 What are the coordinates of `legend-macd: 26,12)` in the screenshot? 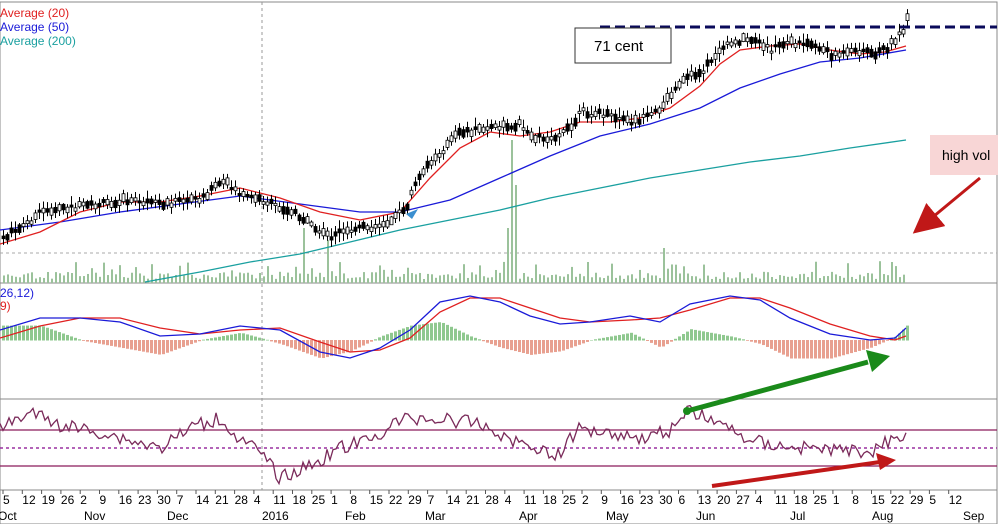 It's located at (17, 293).